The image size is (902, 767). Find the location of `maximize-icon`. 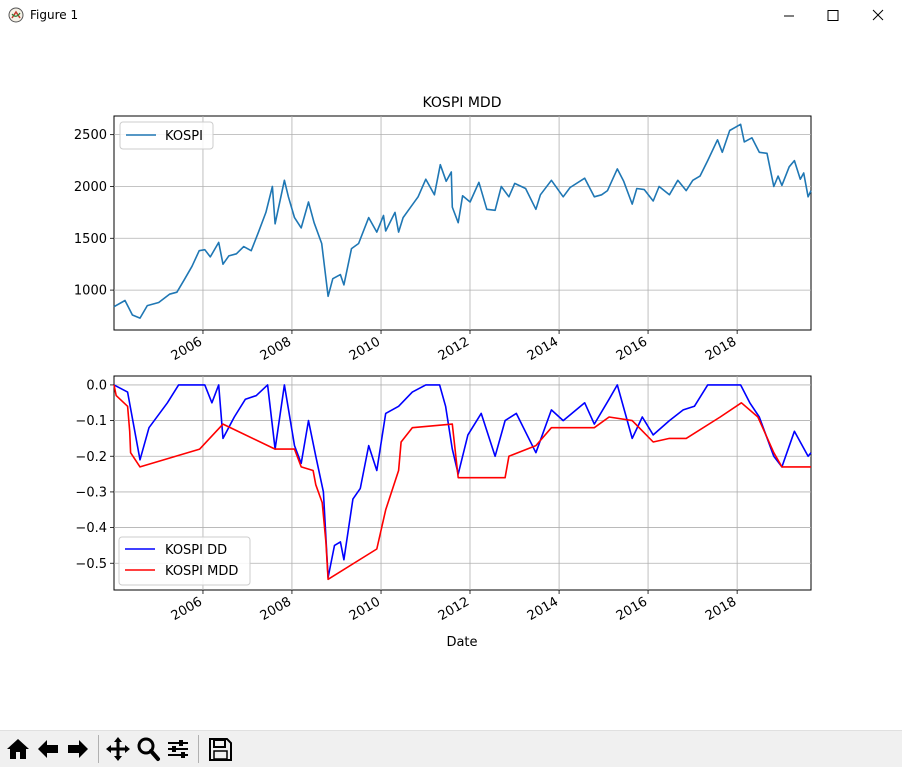

maximize-icon is located at coordinates (833, 15).